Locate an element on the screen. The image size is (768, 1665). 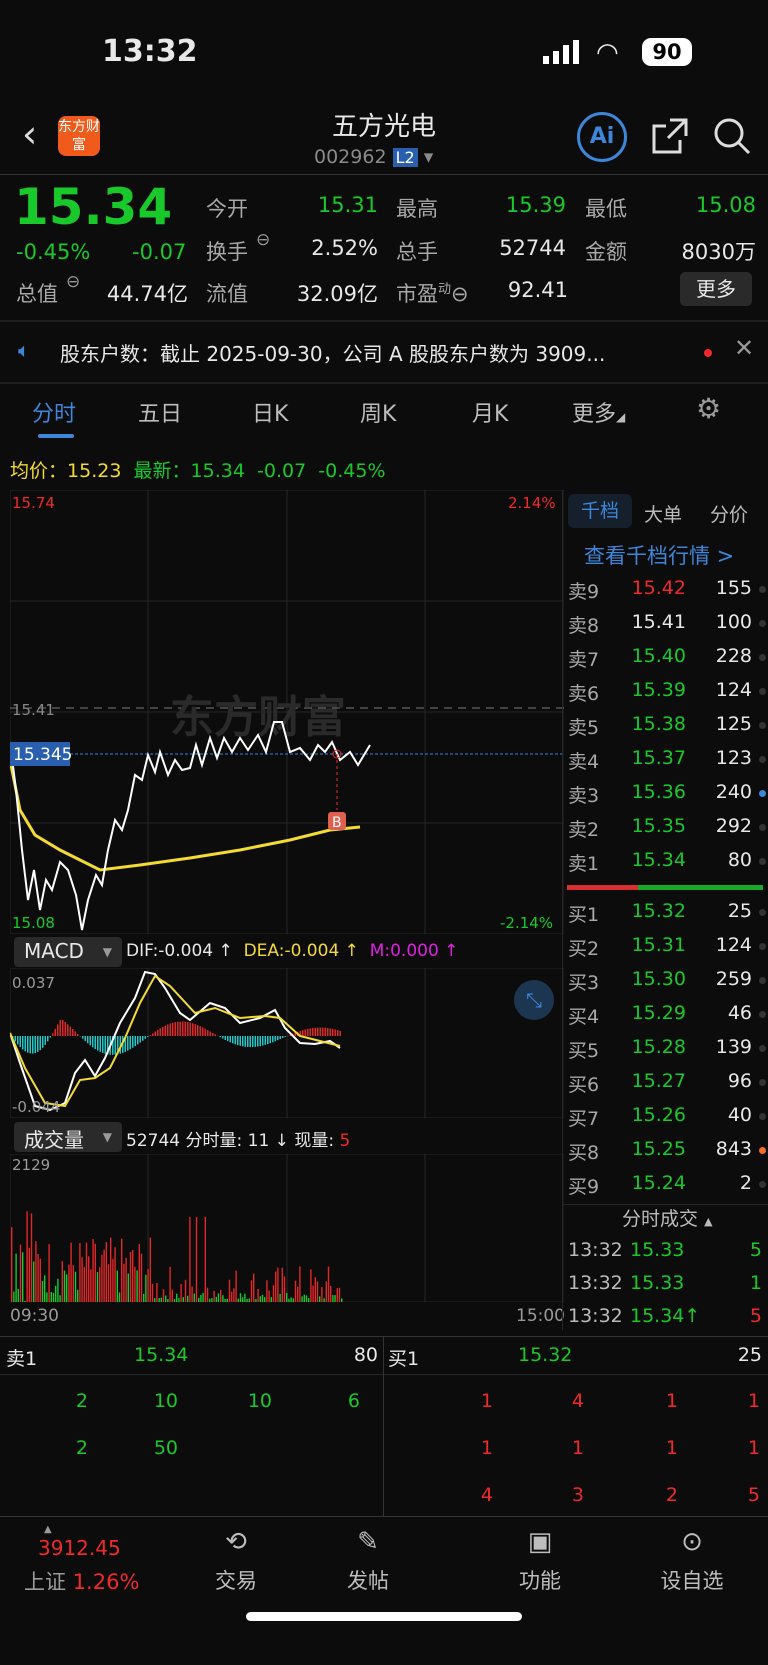
ask-queue-order: 10 is located at coordinates (259, 1401).